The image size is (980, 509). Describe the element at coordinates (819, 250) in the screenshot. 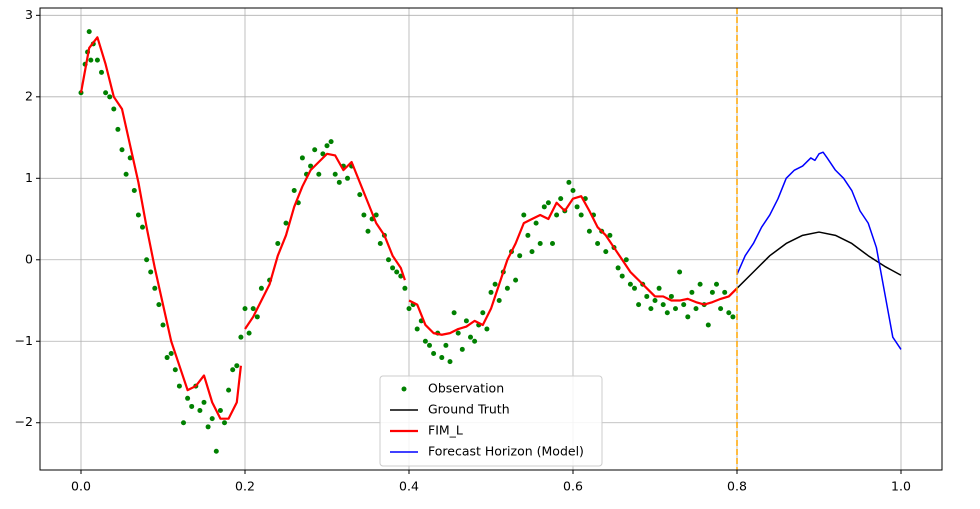

I see `series-line` at that location.